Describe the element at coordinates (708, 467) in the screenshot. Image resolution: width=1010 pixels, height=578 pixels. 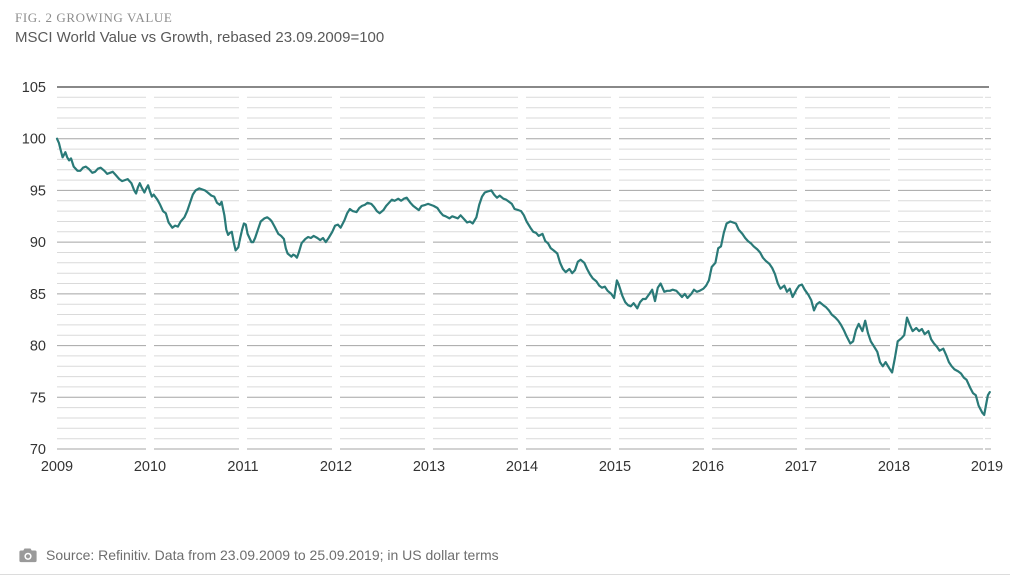
I see `x-axis-label: 2016` at that location.